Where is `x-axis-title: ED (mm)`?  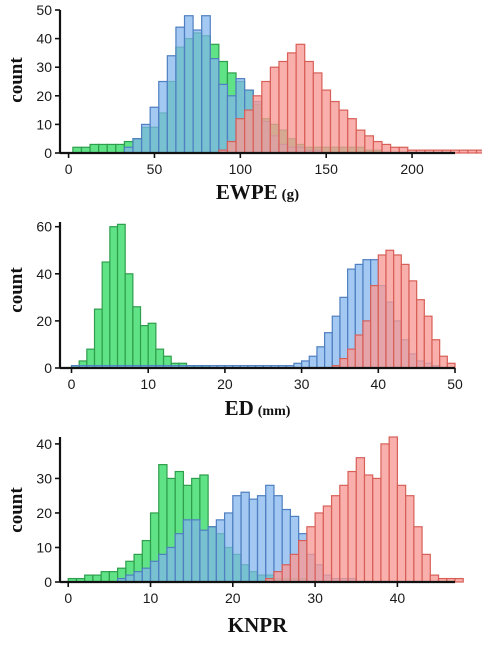 x-axis-title: ED (mm) is located at coordinates (258, 408).